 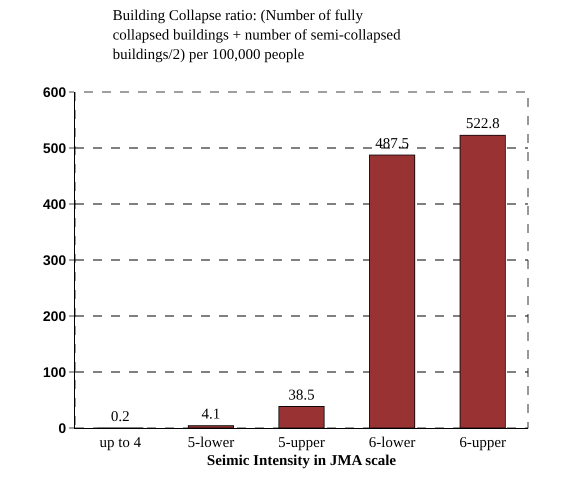 I want to click on y-tick-label: 400, so click(x=54, y=204).